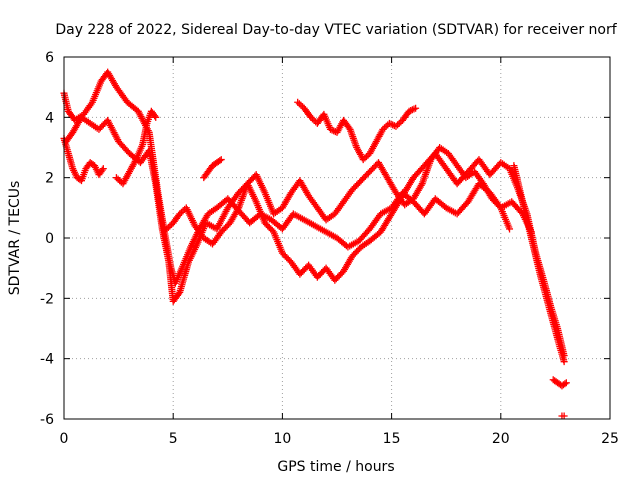 The height and width of the screenshot is (480, 640). What do you see at coordinates (501, 439) in the screenshot?
I see `x-tick-label: 20` at bounding box center [501, 439].